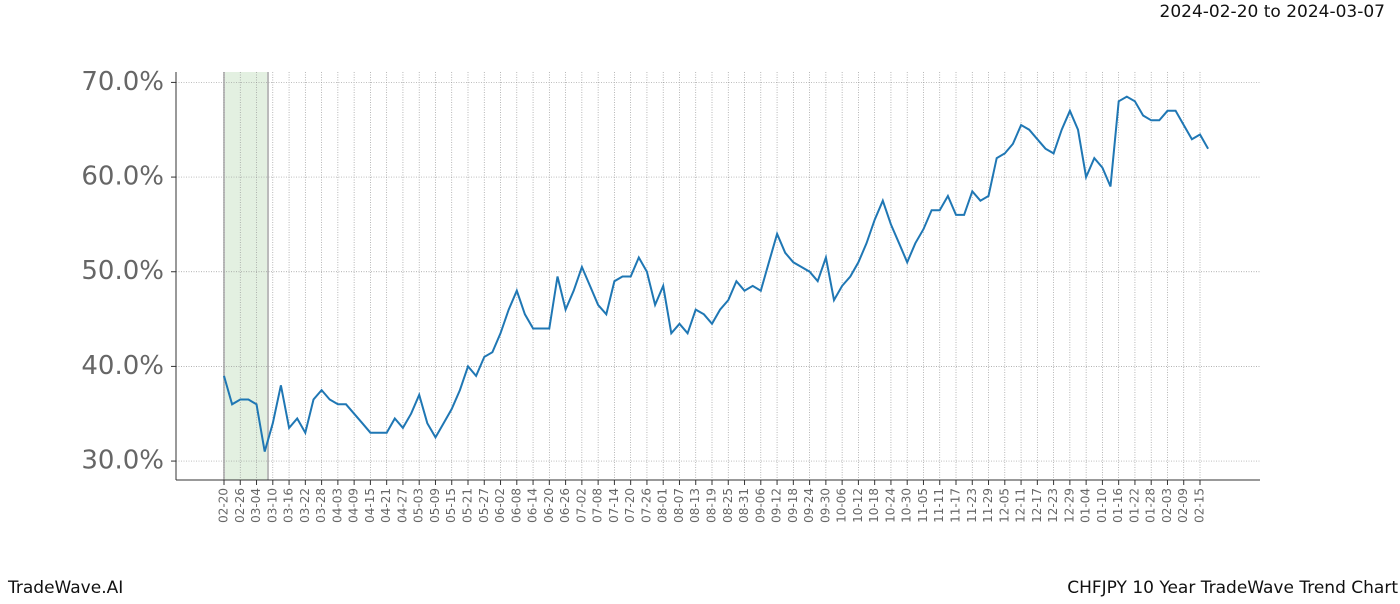 This screenshot has width=1400, height=604. Describe the element at coordinates (337, 505) in the screenshot. I see `x-tick-label: 04-03` at that location.